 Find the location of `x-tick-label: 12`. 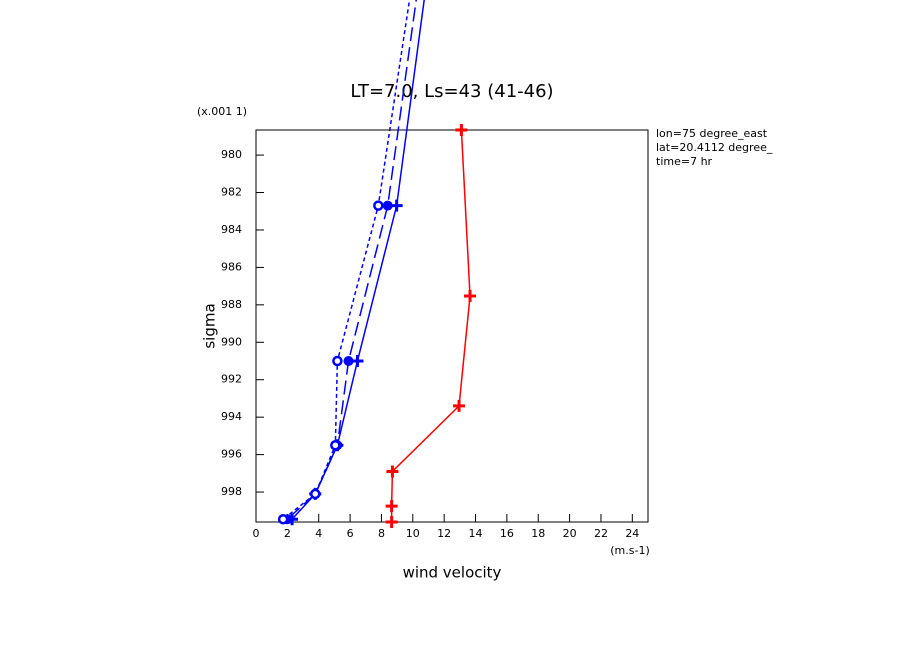

x-tick-label: 12 is located at coordinates (444, 533).